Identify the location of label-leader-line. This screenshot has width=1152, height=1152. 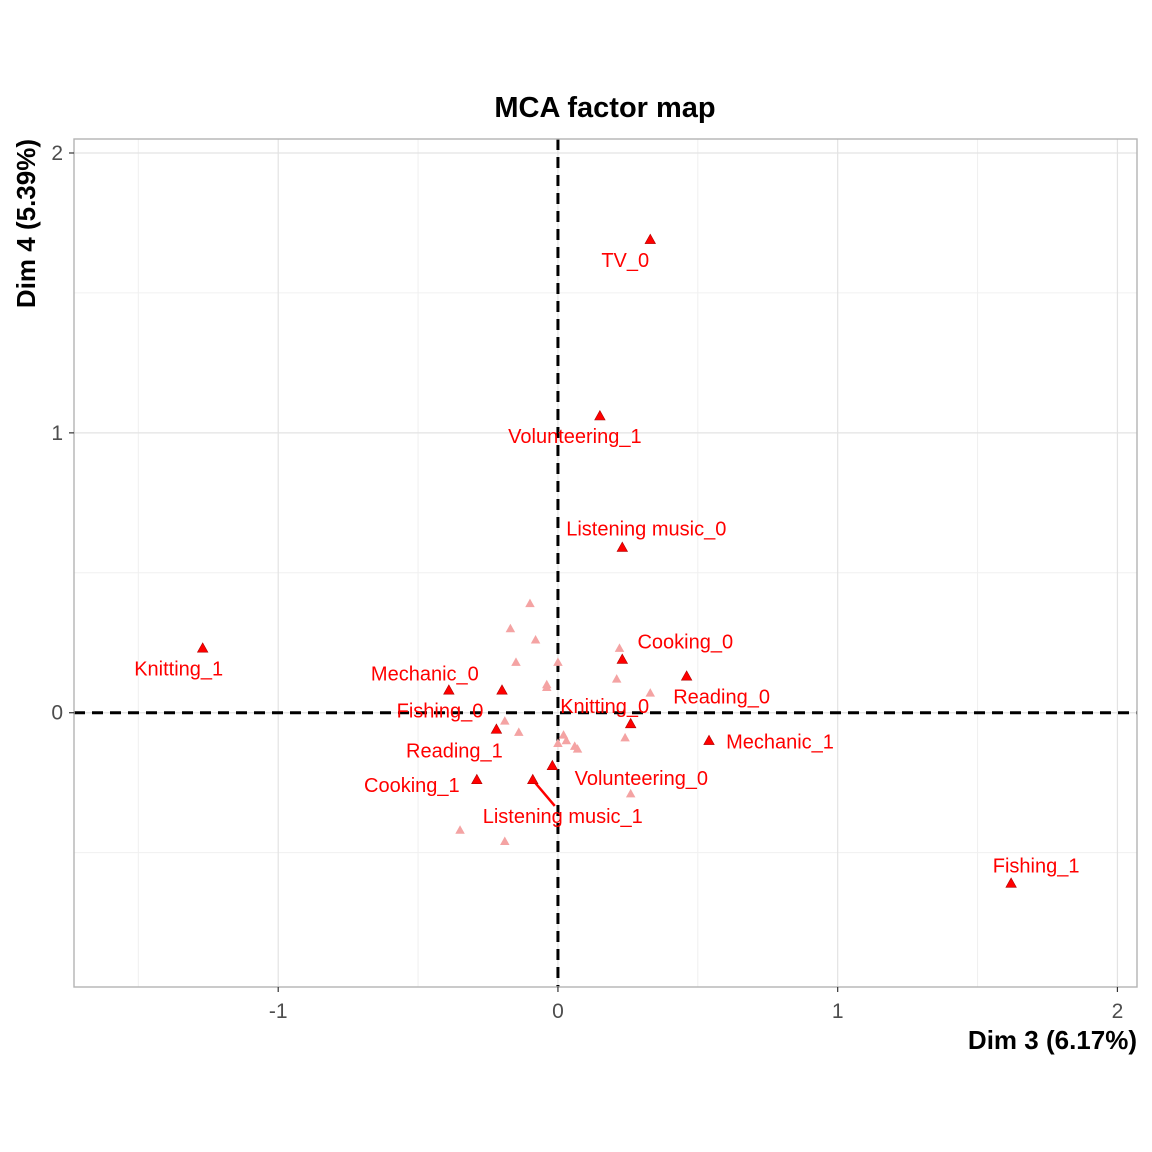
(543, 793).